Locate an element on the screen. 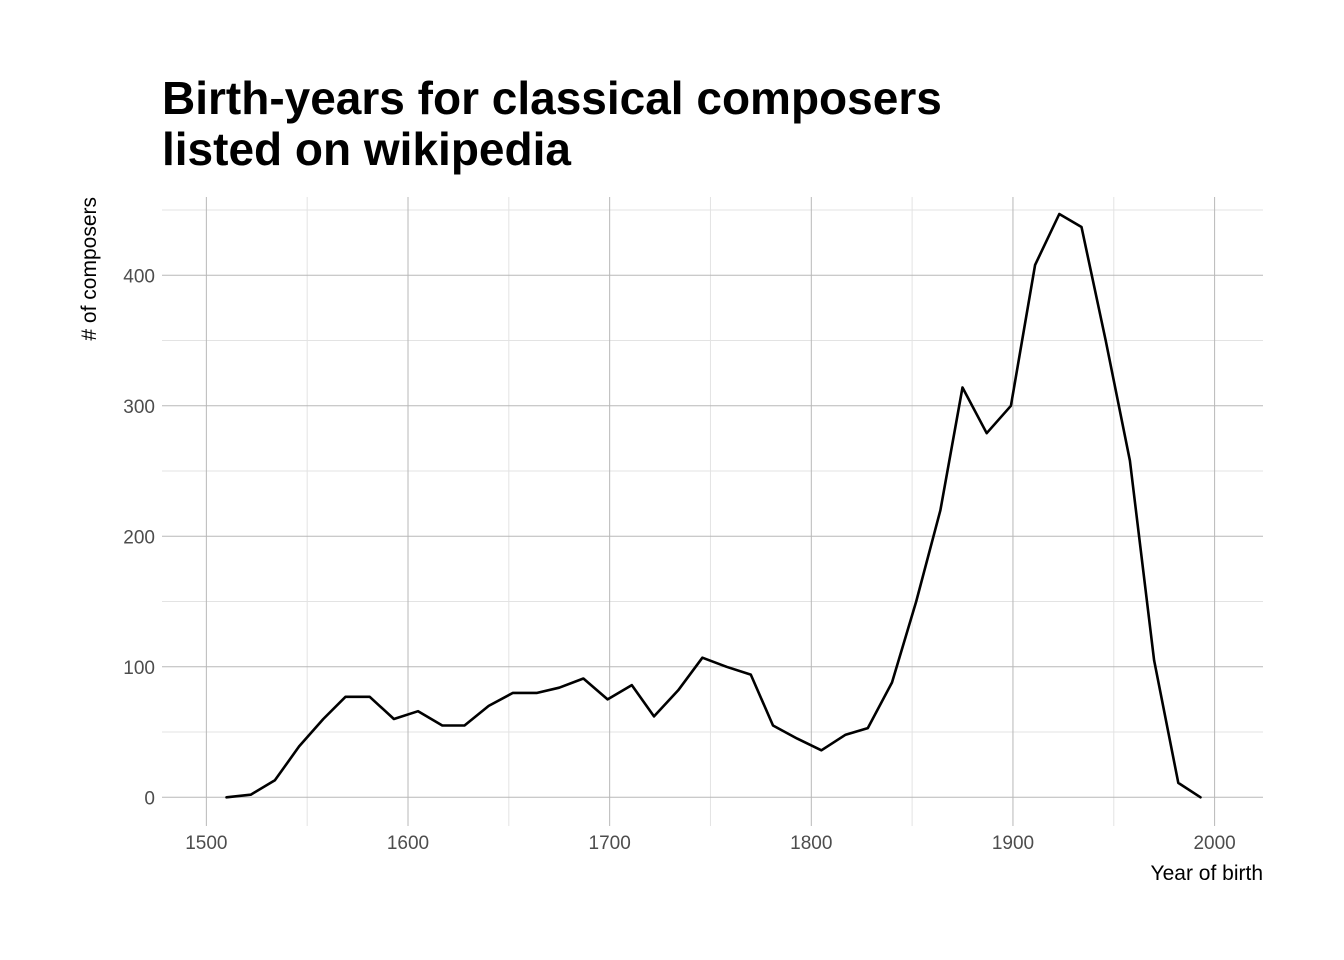 Image resolution: width=1344 pixels, height=960 pixels. y-tick-label: 200 is located at coordinates (139, 537).